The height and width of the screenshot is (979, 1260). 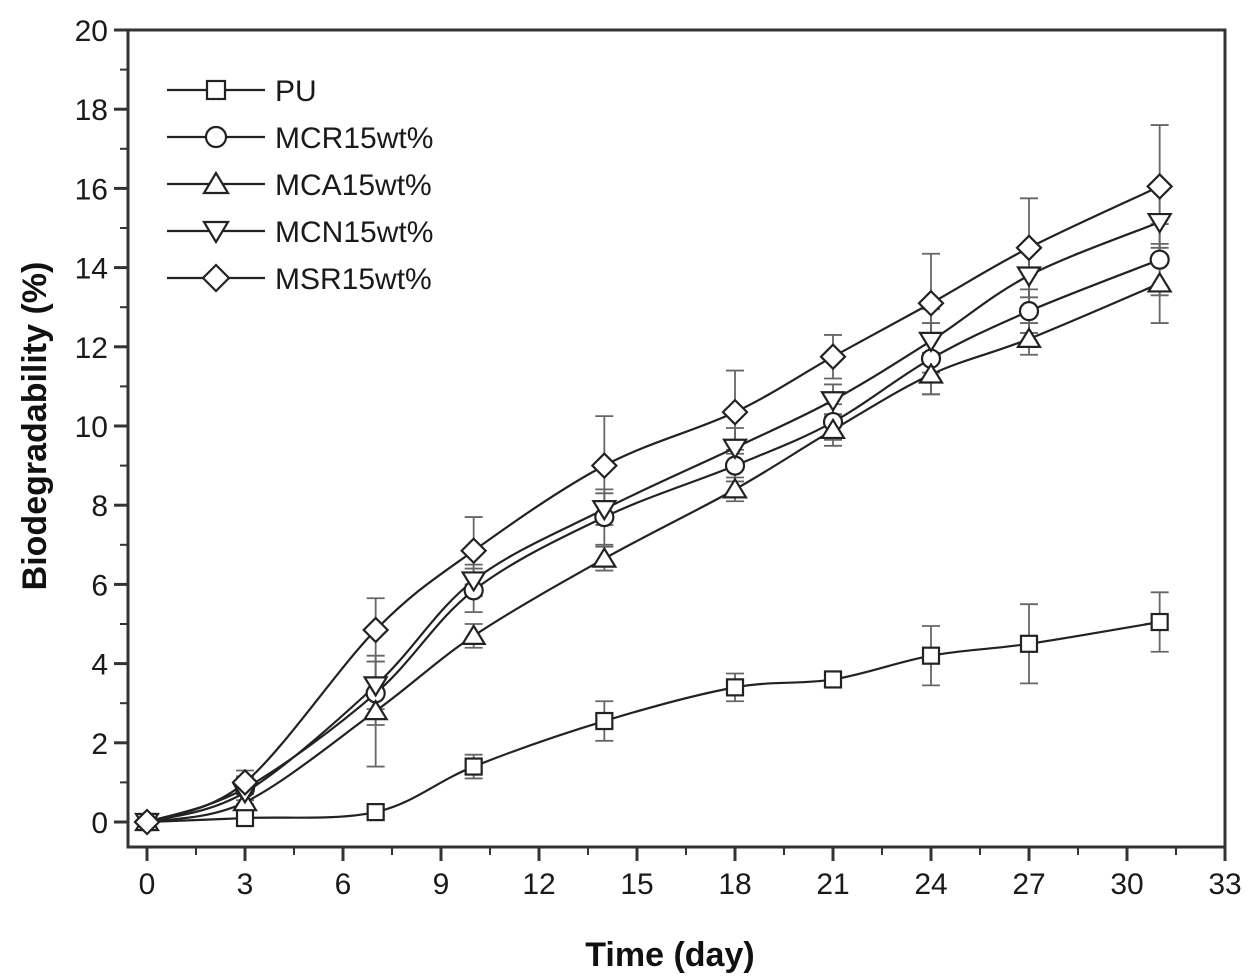 I want to click on y-tick-label: 18, so click(x=91, y=110).